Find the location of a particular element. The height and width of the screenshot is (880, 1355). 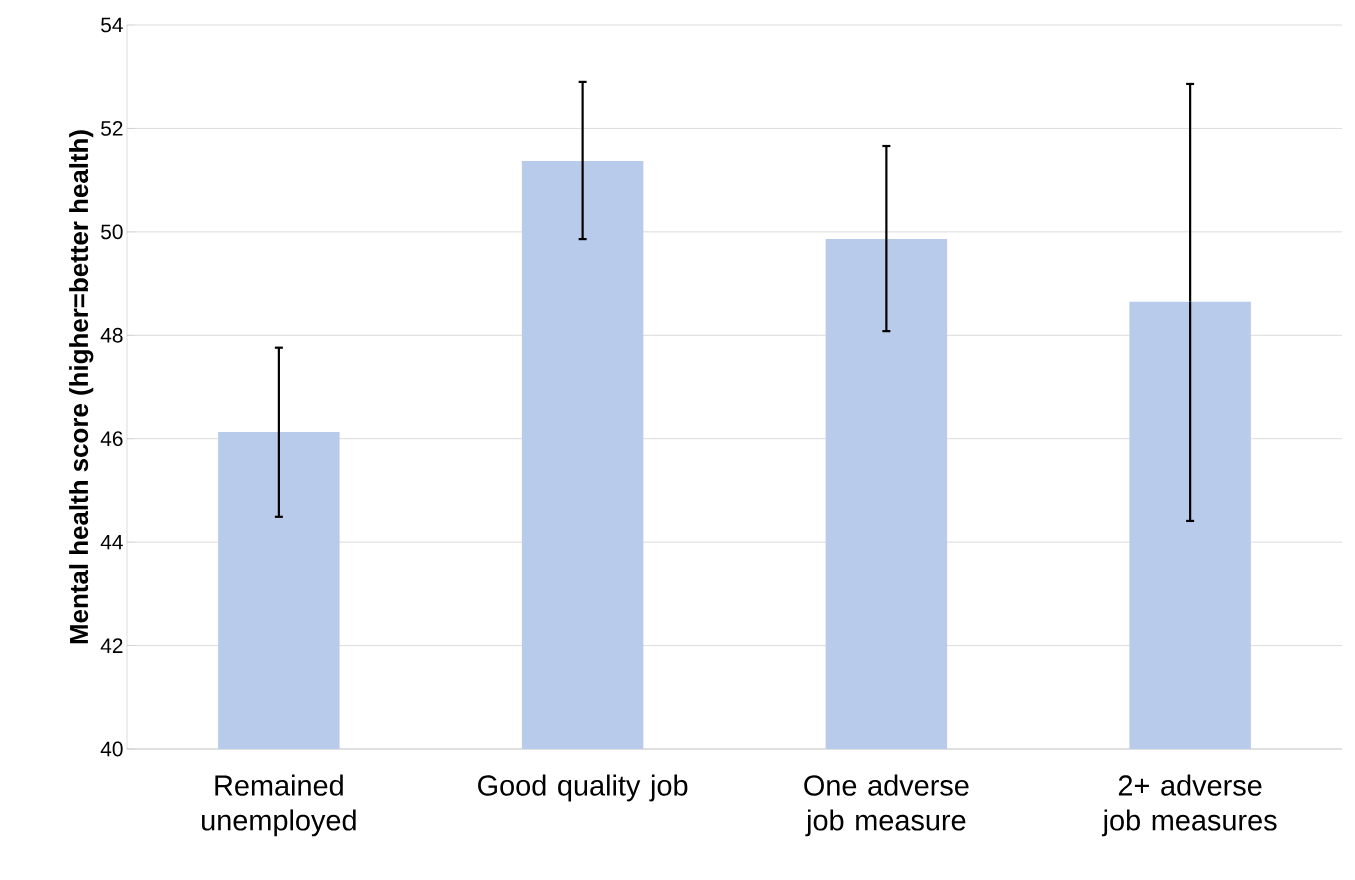

y-tick-label: 48 is located at coordinates (111, 335).